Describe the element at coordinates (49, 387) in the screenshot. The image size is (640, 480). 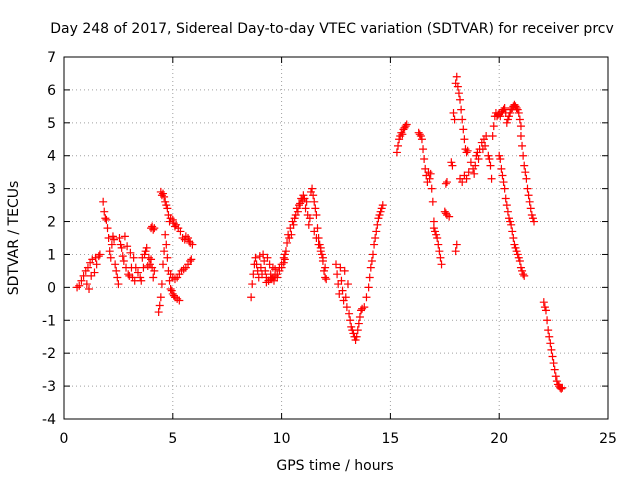
I see `y-tick-label: -3` at that location.